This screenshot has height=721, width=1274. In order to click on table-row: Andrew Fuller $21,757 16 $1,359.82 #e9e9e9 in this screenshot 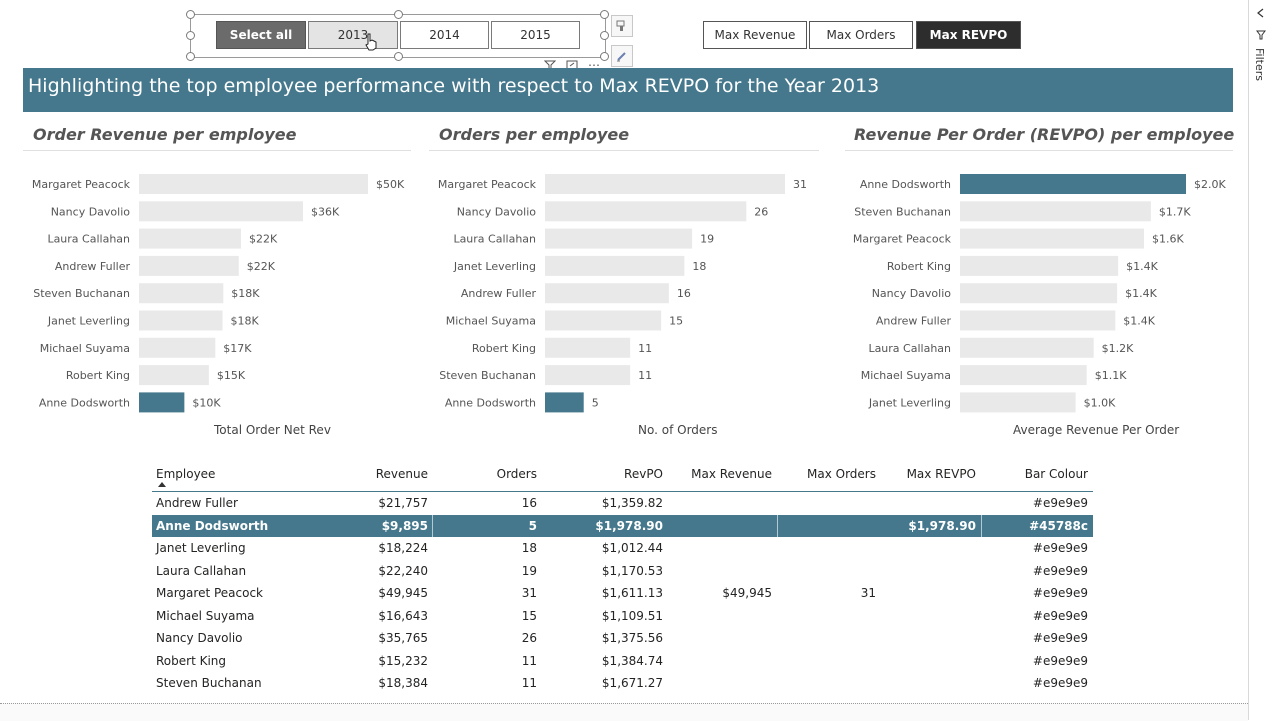, I will do `click(622, 503)`.